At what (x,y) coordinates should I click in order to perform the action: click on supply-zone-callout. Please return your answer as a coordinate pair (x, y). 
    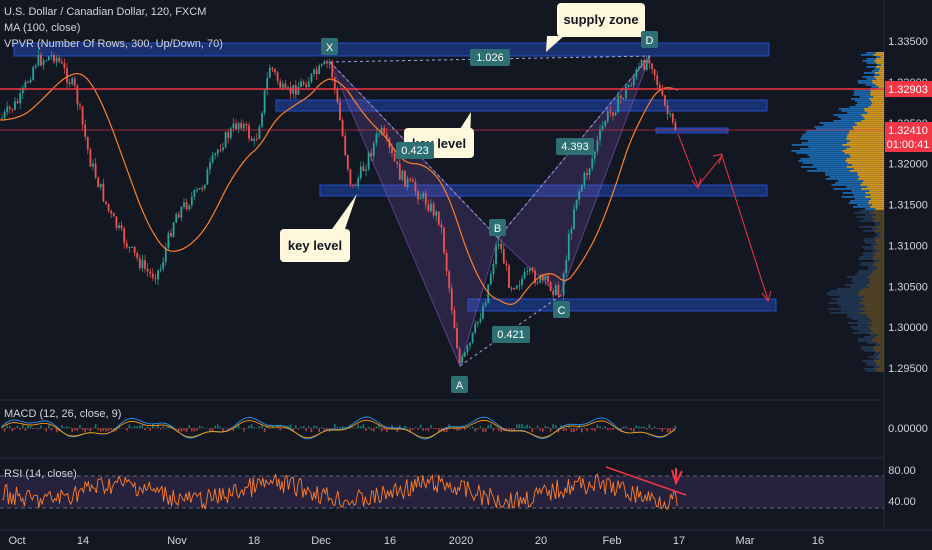
    Looking at the image, I should click on (601, 20).